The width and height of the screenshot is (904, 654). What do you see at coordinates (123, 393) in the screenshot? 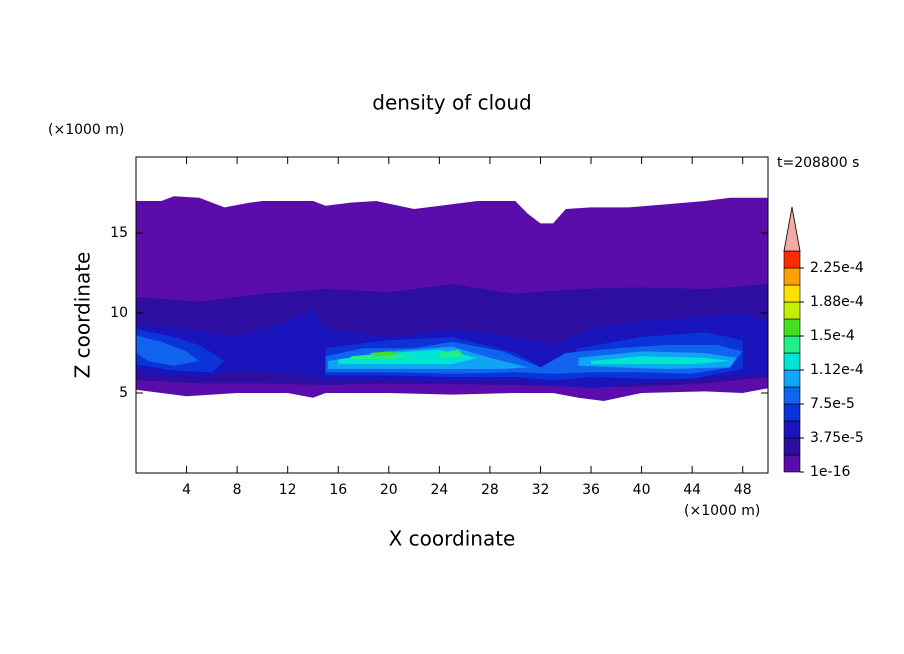
I see `y-tick-label: 5` at bounding box center [123, 393].